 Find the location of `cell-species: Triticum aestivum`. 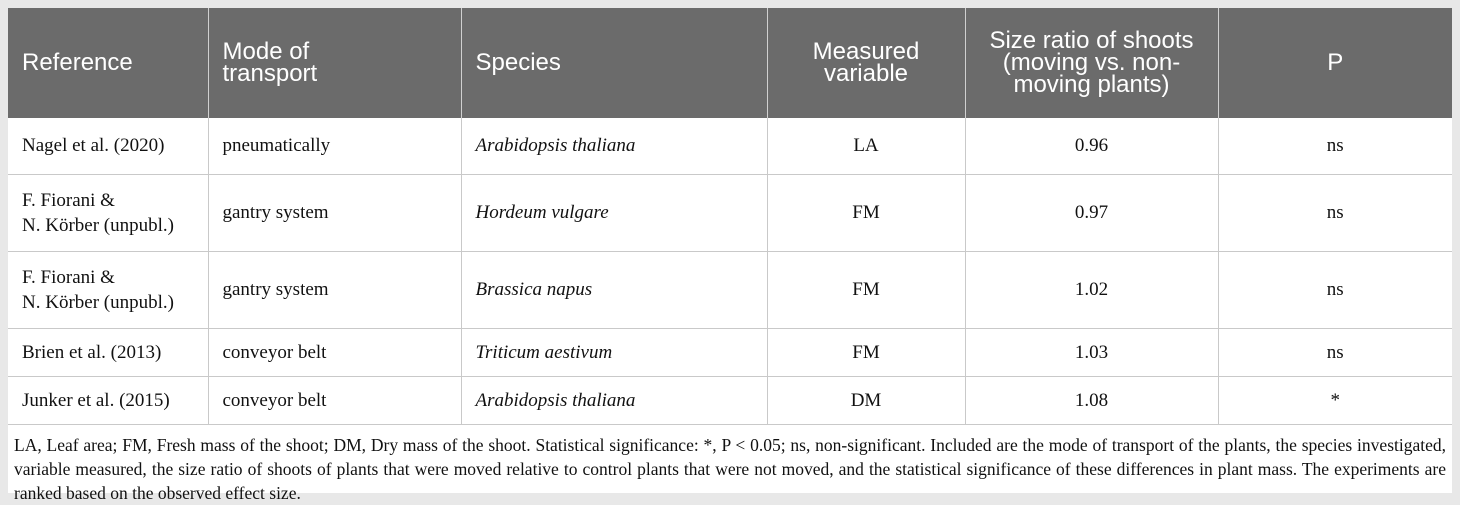

cell-species: Triticum aestivum is located at coordinates (614, 352).